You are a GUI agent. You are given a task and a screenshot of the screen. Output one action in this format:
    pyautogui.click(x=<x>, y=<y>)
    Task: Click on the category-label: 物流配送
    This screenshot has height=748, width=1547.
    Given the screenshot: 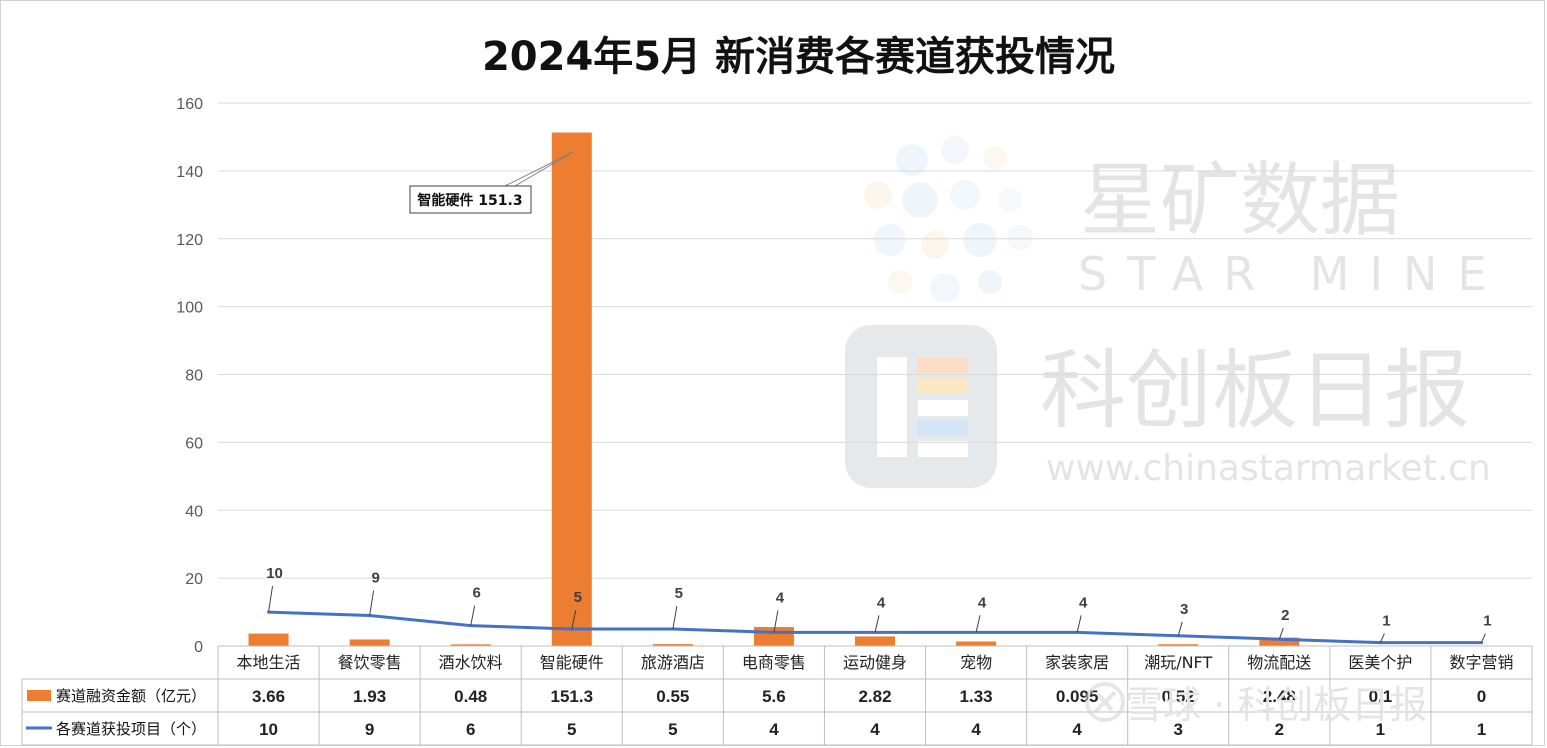 What is the action you would take?
    pyautogui.click(x=1279, y=662)
    